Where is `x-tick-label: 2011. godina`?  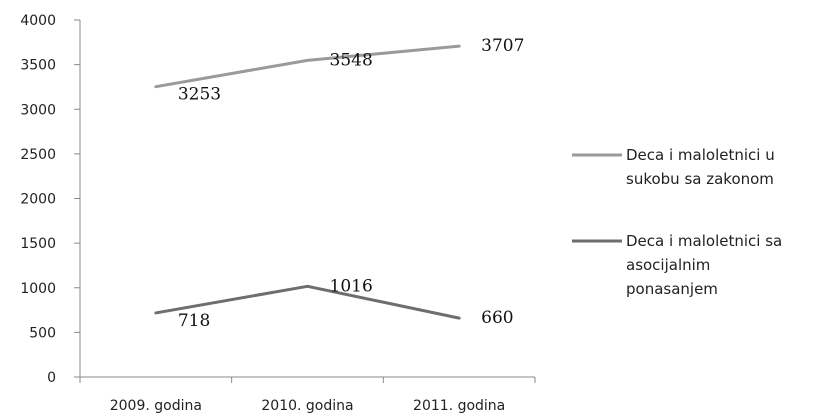 x-tick-label: 2011. godina is located at coordinates (459, 406).